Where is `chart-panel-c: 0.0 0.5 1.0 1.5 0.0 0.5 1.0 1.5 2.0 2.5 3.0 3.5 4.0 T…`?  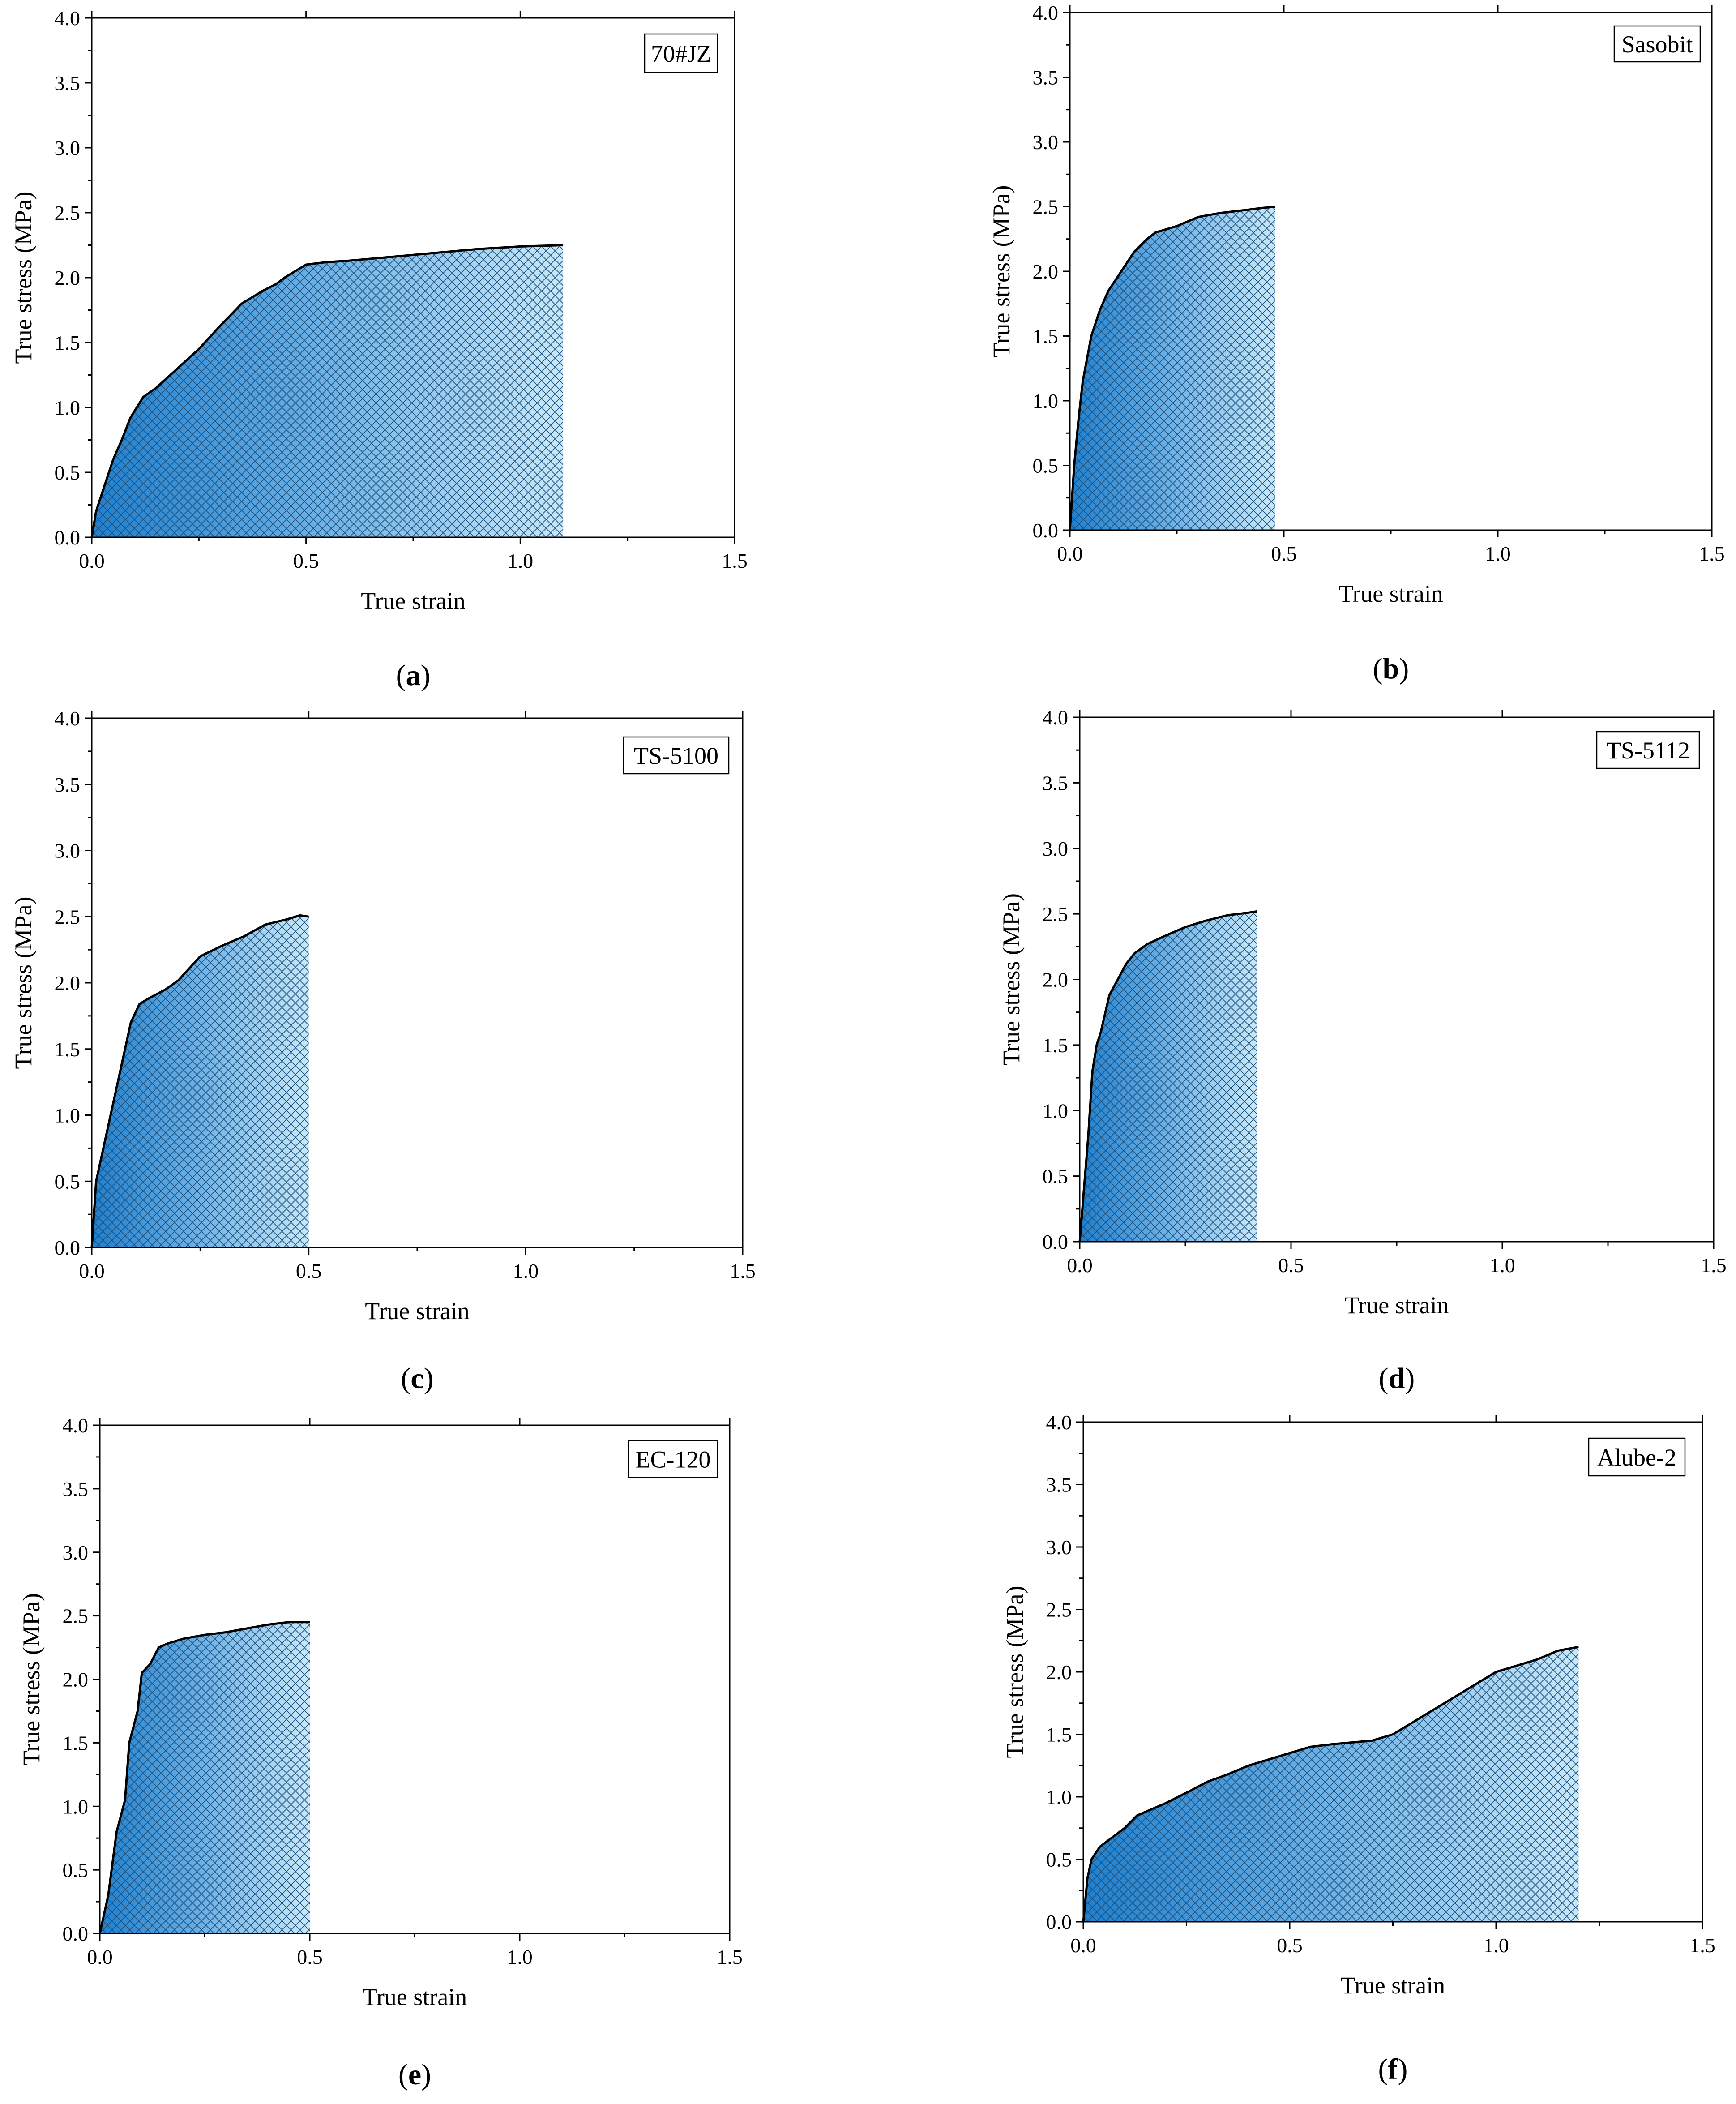
chart-panel-c: 0.0 0.5 1.0 1.5 0.0 0.5 1.0 1.5 2.0 2.5 3.0 3.5 4.0 T… is located at coordinates (383, 1051).